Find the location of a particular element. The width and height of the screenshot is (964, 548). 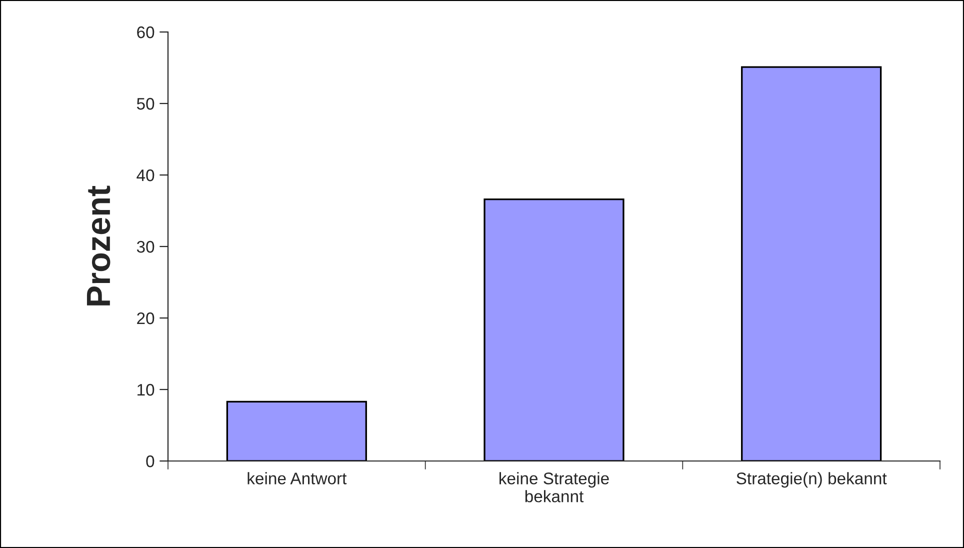

y-tick-label: 10 is located at coordinates (146, 390).